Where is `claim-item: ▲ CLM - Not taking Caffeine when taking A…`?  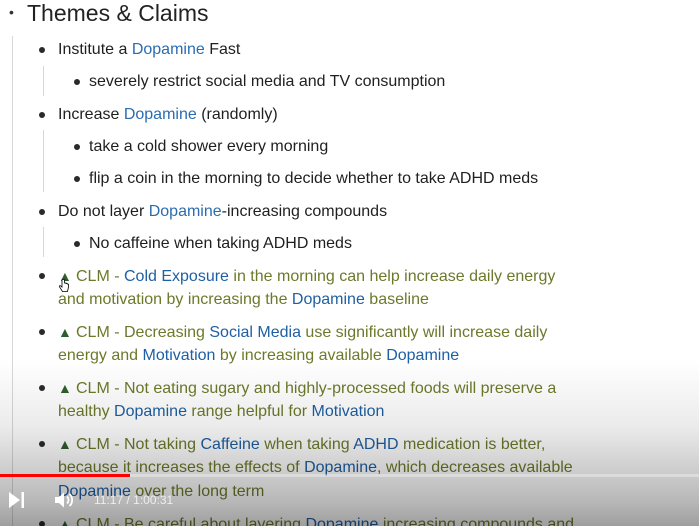
claim-item: ▲ CLM - Not taking Caffeine when taking A… is located at coordinates (301, 444).